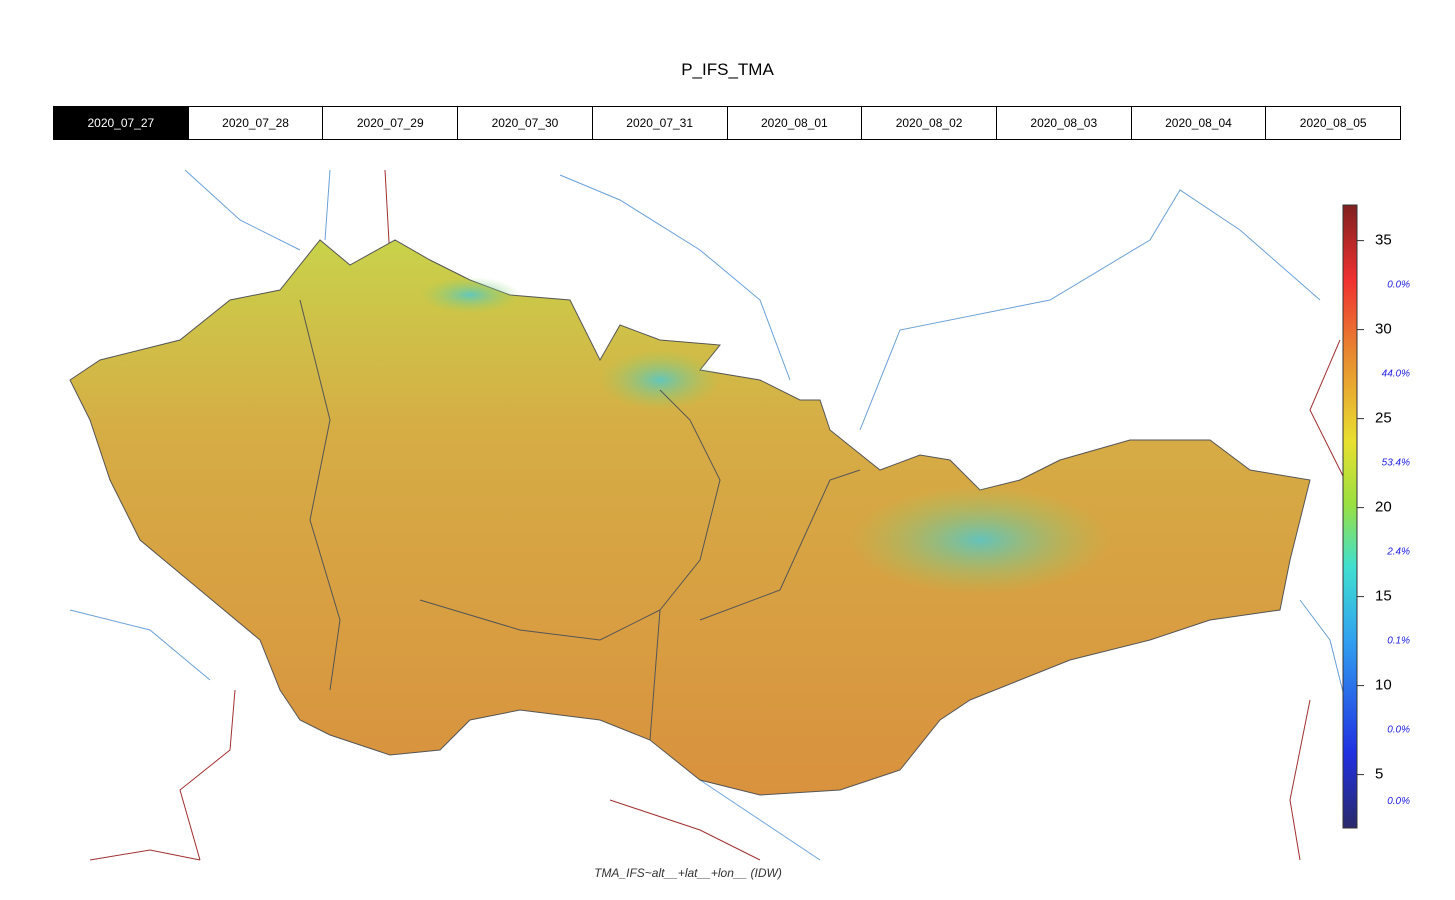 This screenshot has height=900, width=1455. Describe the element at coordinates (659, 123) in the screenshot. I see `date-tab: 2020_07_31` at that location.